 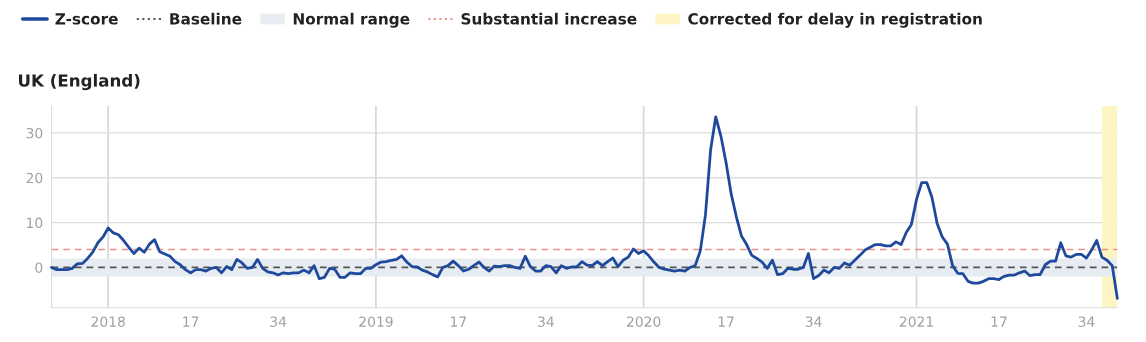 I want to click on y-tick-label: 10, so click(x=35, y=223).